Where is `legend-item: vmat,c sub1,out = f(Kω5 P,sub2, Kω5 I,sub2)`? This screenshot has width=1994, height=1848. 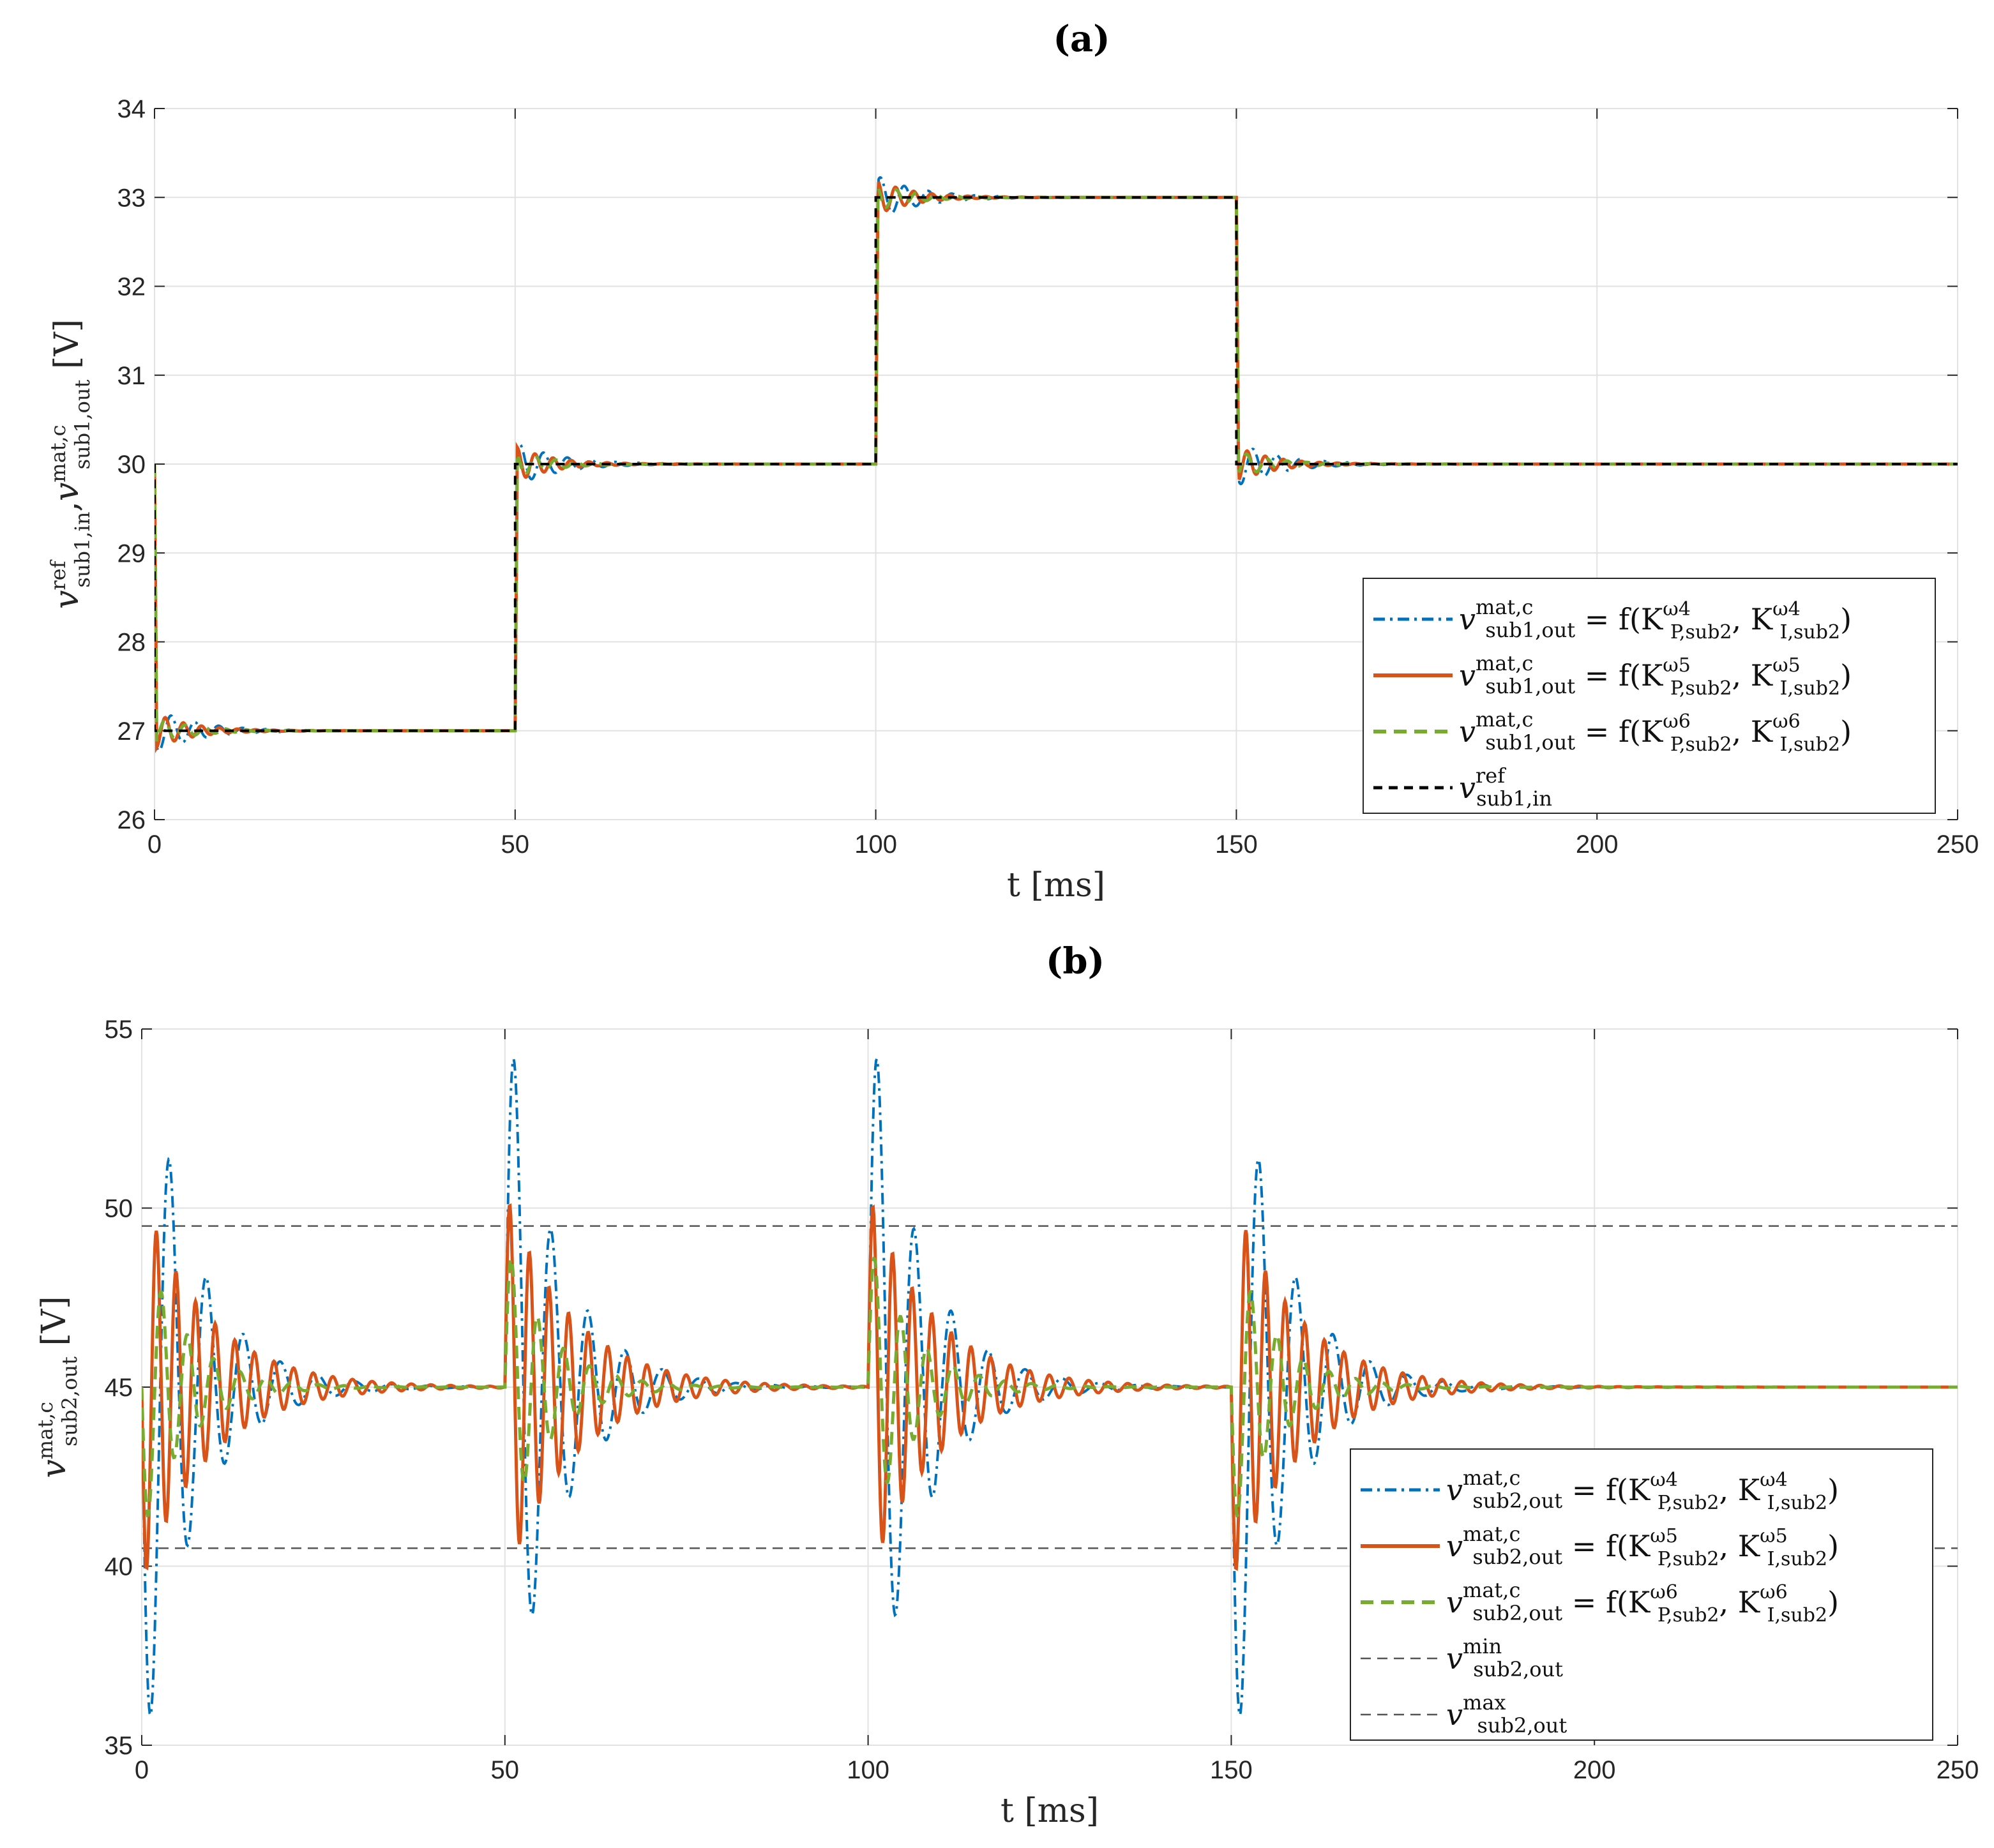
legend-item: vmat,c sub1,out = f(Kω5 P,sub2, Kω5 I,sub2) is located at coordinates (1612, 675).